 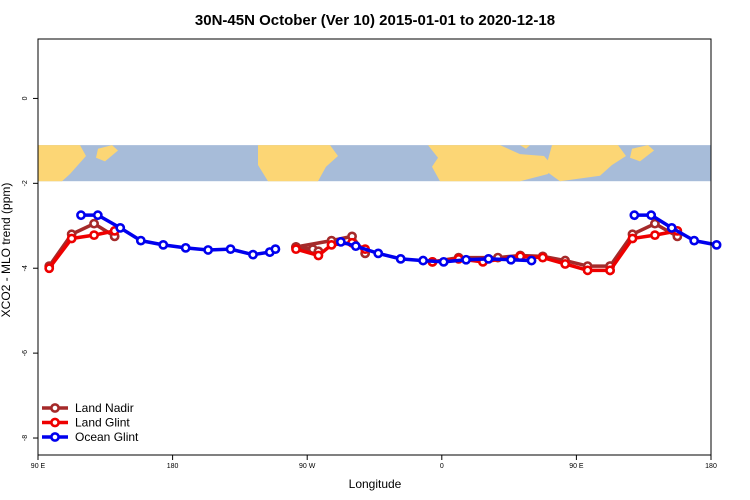 What do you see at coordinates (107, 437) in the screenshot?
I see `legend-label: Ocean Glint` at bounding box center [107, 437].